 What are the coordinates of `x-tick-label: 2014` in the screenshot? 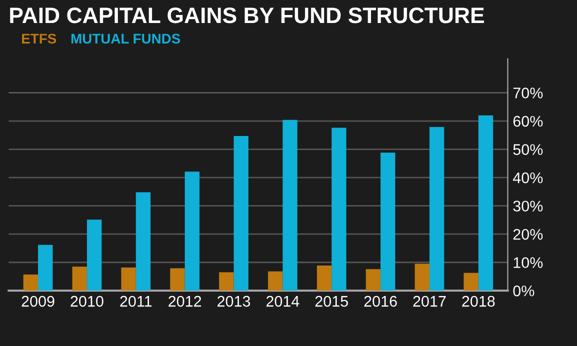 It's located at (283, 301).